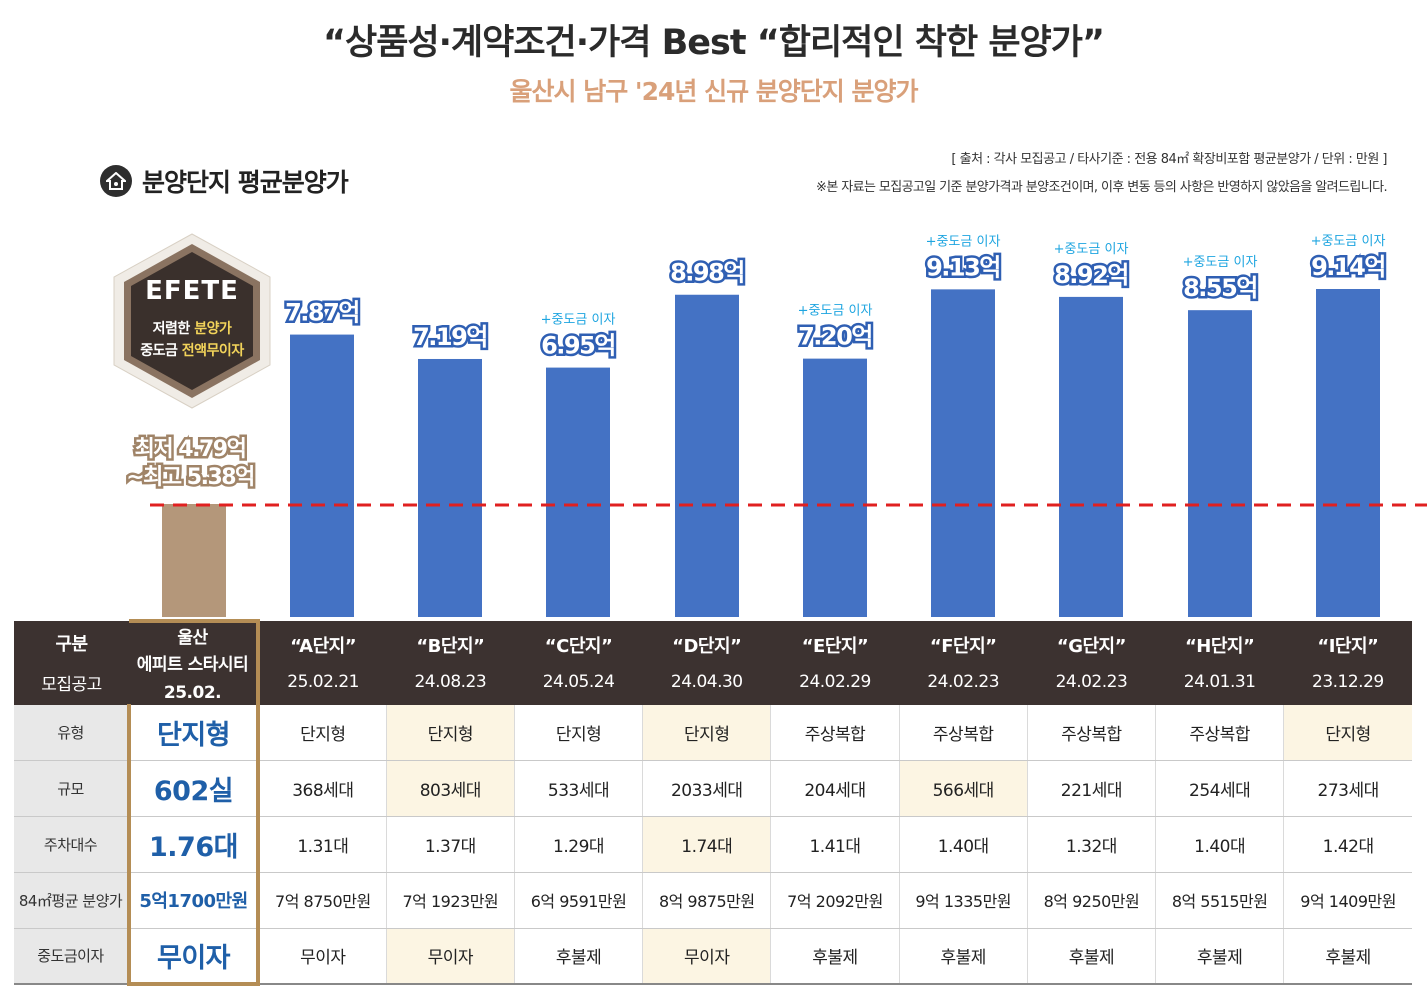 This screenshot has height=997, width=1427. Describe the element at coordinates (1220, 288) in the screenshot. I see `bar-value-label: 8.55억` at that location.